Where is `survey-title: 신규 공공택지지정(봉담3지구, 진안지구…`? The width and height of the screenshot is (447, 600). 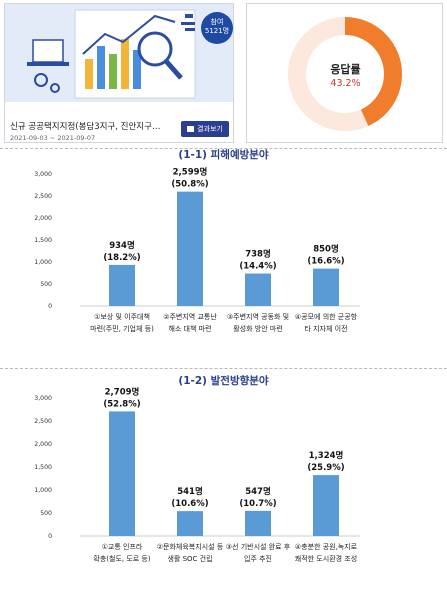 survey-title: 신규 공공택지지정(봉담3지구, 진안지구… is located at coordinates (85, 127).